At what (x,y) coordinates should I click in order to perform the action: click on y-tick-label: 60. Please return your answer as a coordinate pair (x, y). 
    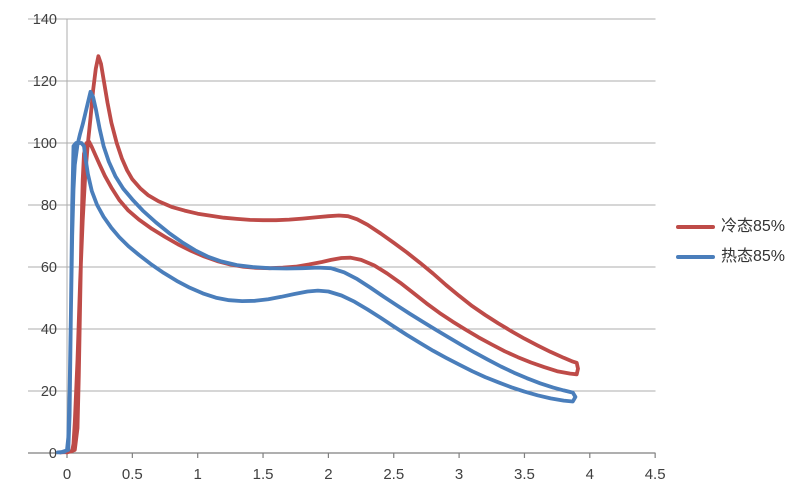
    Looking at the image, I should click on (49, 268).